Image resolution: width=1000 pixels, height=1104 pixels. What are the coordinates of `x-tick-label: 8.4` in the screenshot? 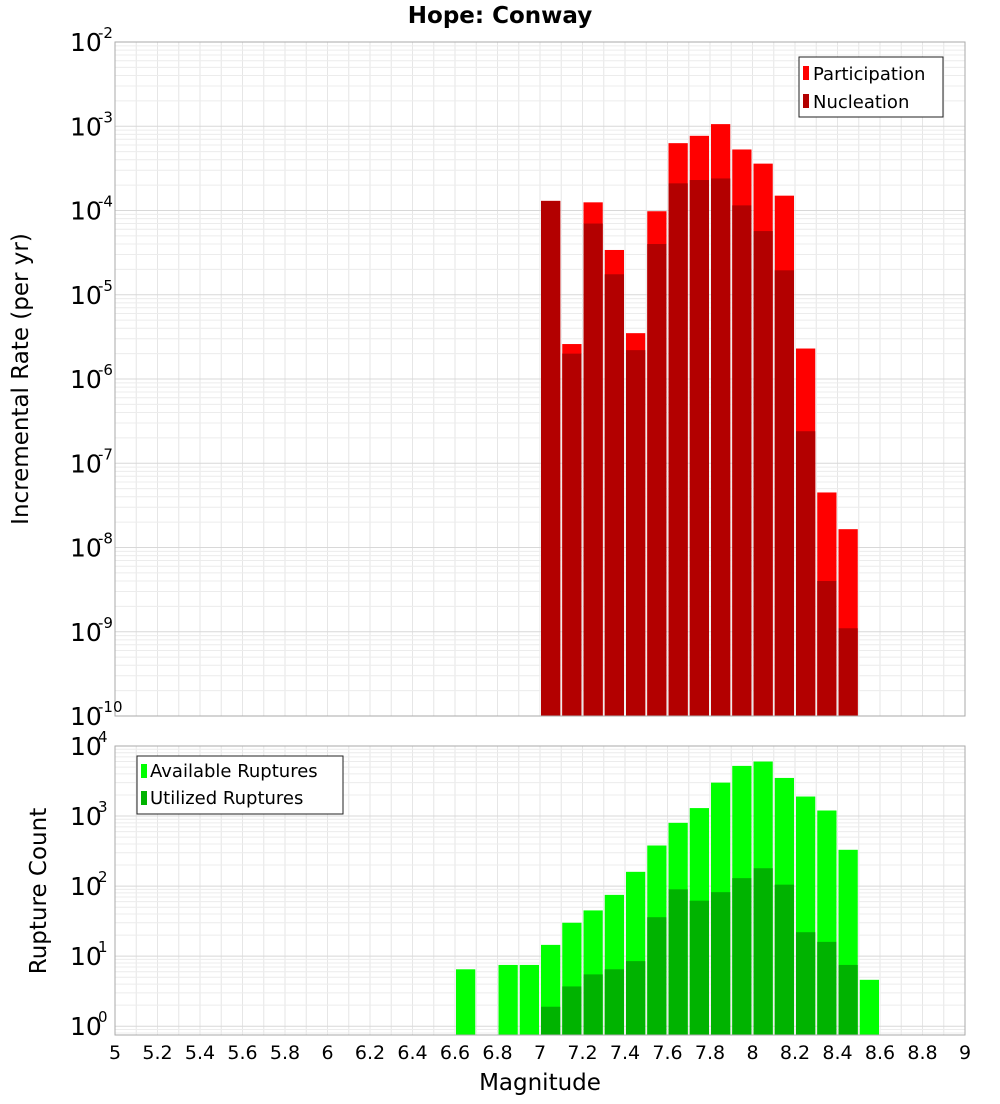 It's located at (837, 1053).